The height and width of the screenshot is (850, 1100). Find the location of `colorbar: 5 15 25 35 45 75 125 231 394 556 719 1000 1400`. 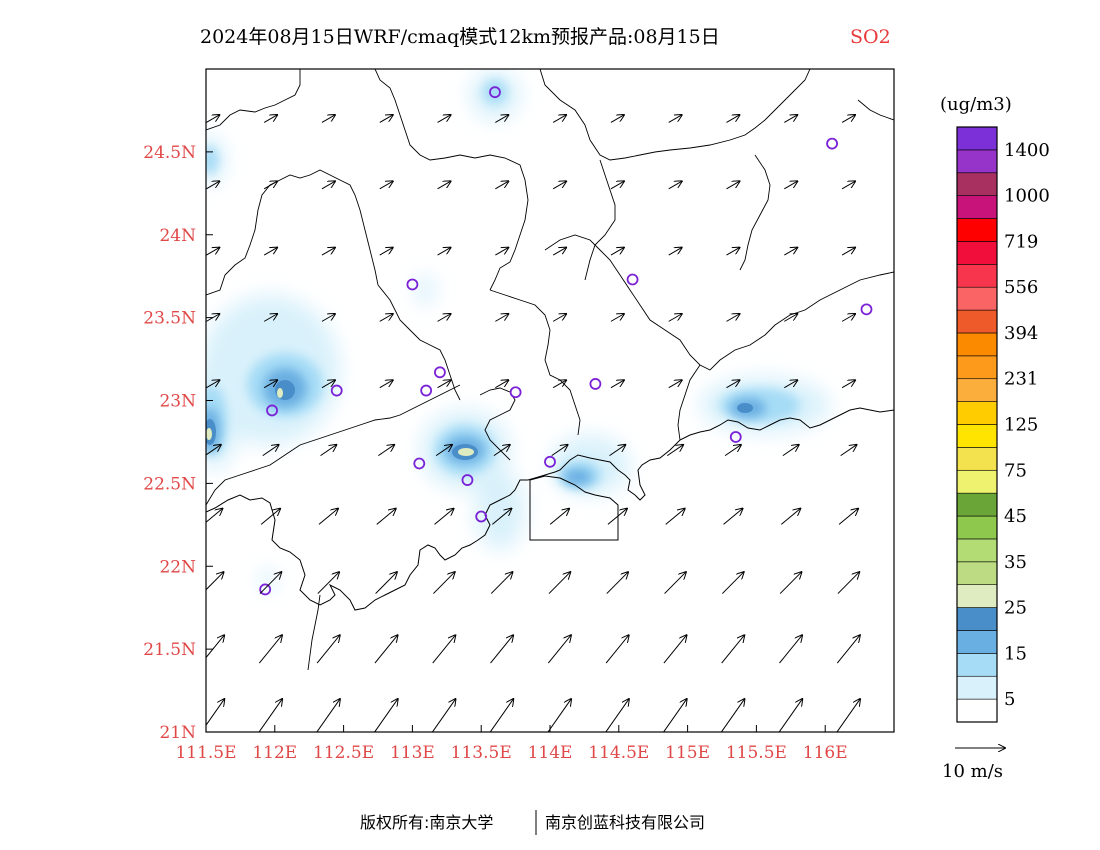

colorbar: 5 15 25 35 45 75 125 231 394 556 719 1000 1400 is located at coordinates (1003, 424).